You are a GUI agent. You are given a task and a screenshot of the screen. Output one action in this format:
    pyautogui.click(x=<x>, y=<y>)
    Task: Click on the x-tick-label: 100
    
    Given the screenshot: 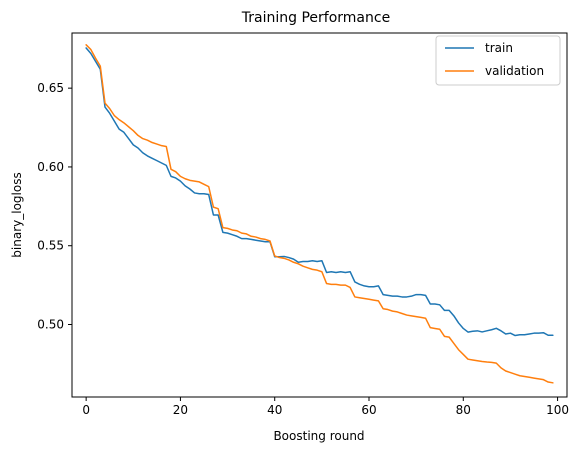 What is the action you would take?
    pyautogui.click(x=557, y=410)
    